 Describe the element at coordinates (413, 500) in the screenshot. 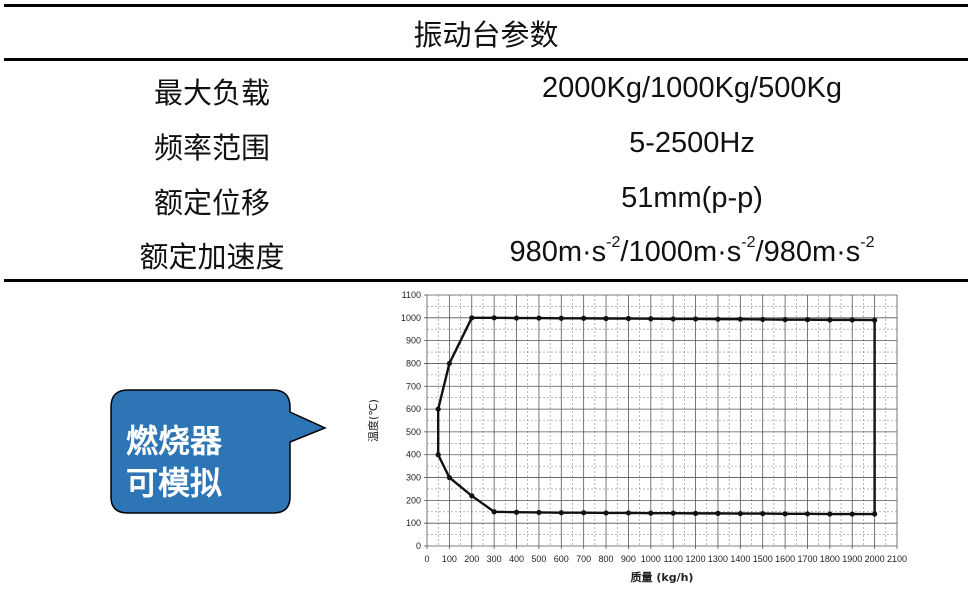

I see `y-tick-label: 200` at that location.